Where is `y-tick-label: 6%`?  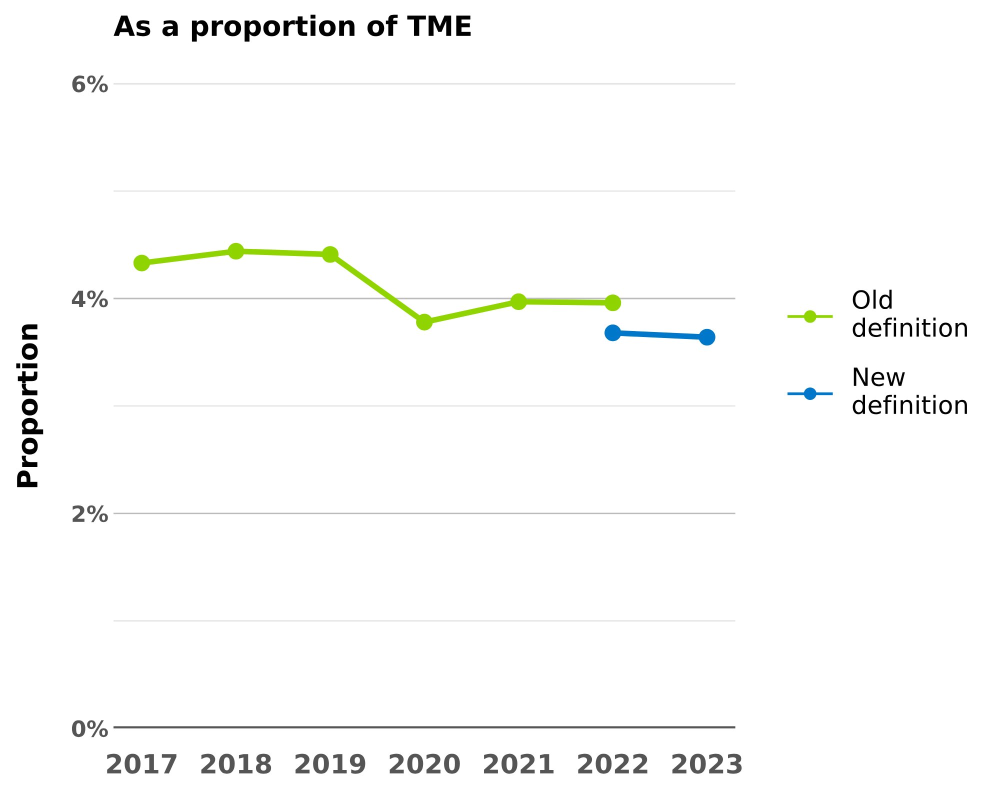
y-tick-label: 6% is located at coordinates (90, 84).